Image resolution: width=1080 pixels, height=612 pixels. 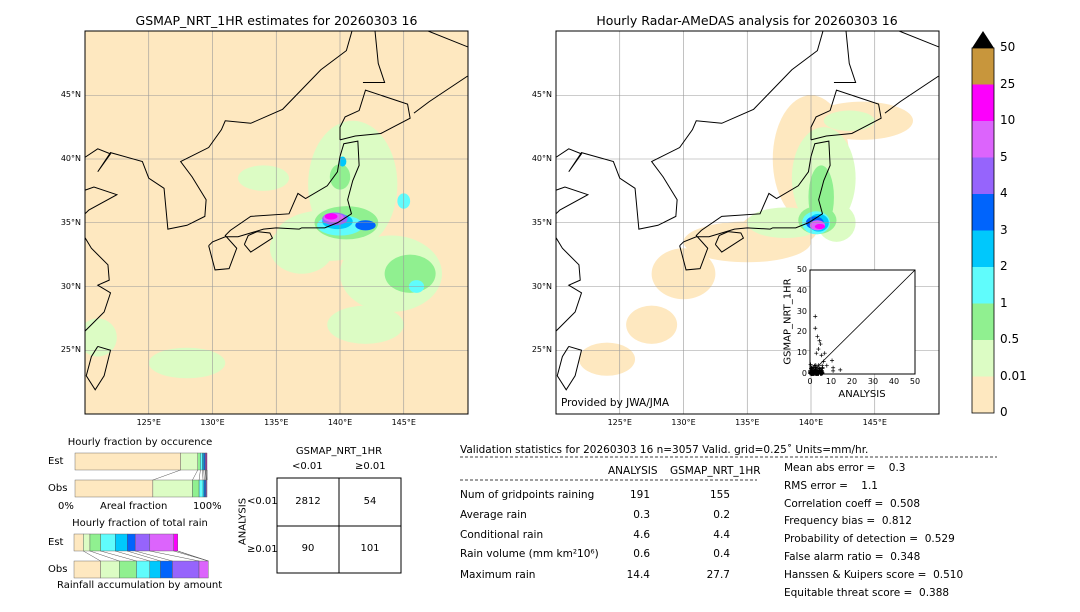 I want to click on lon-tick-label: 125°E, so click(x=619, y=422).